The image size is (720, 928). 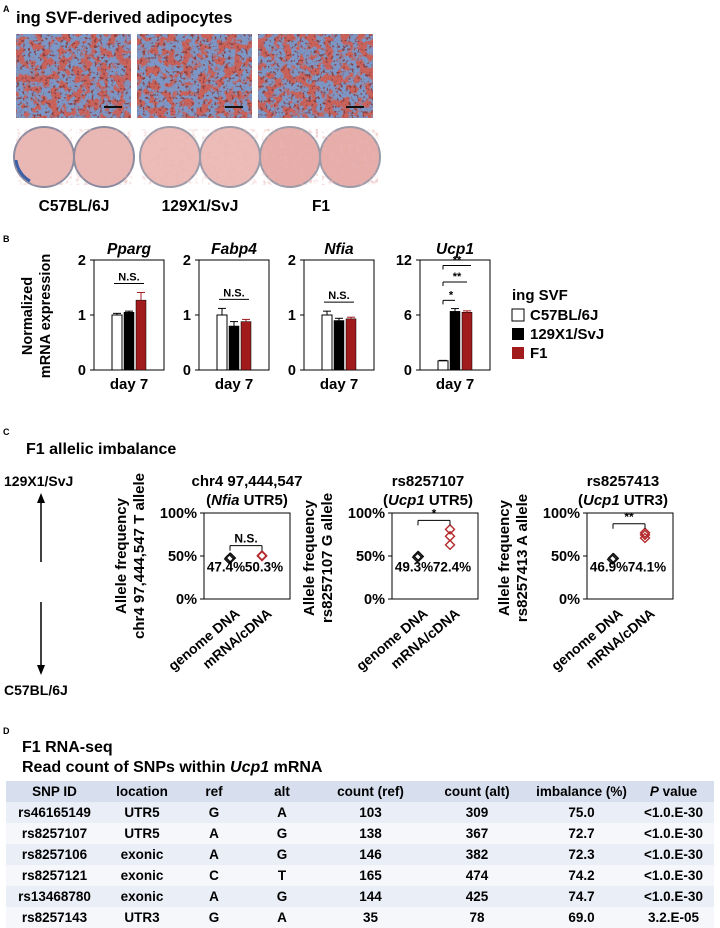 I want to click on table-cell: 425, so click(x=477, y=896).